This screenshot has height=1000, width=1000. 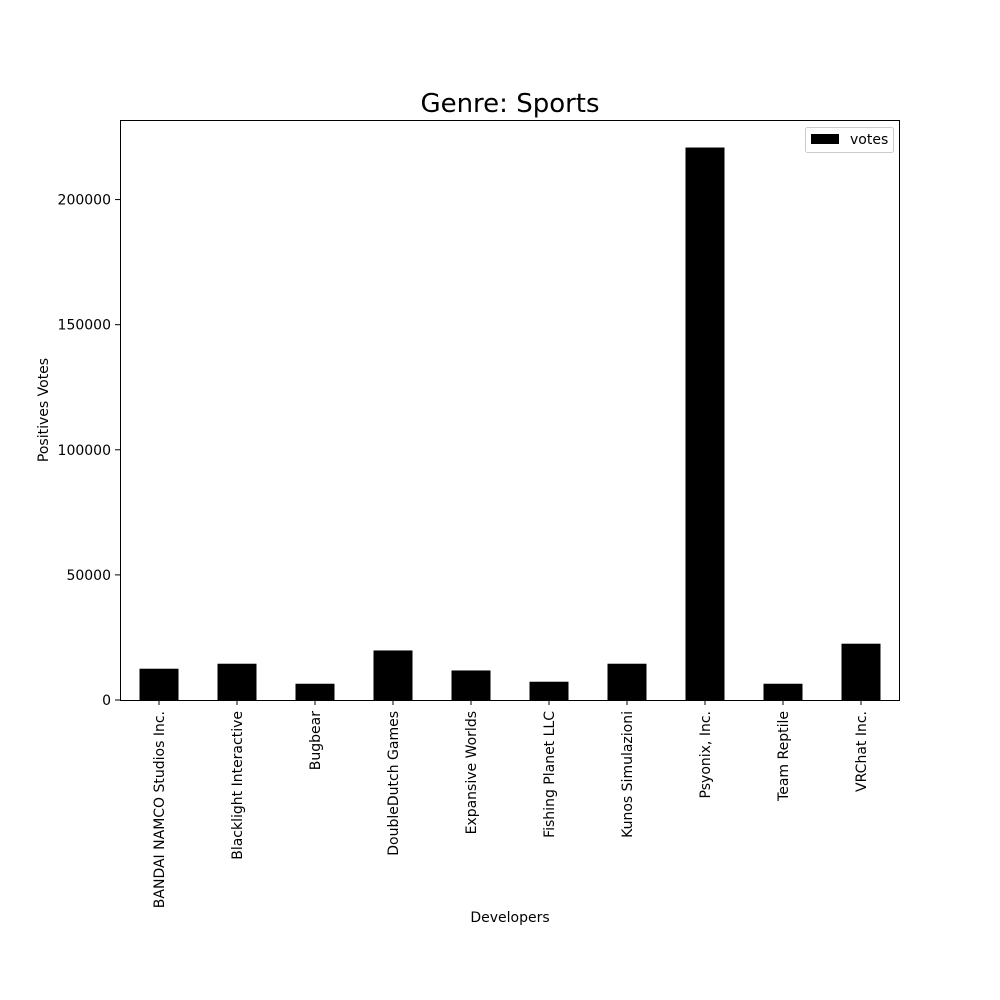 I want to click on y-tick-label-0: 0, so click(x=106, y=701).